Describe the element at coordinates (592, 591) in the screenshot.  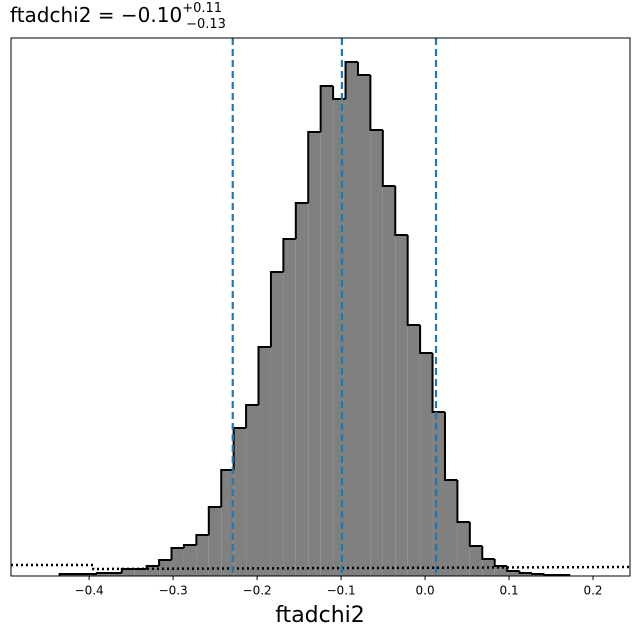
I see `x-tick-label: 0.2` at that location.